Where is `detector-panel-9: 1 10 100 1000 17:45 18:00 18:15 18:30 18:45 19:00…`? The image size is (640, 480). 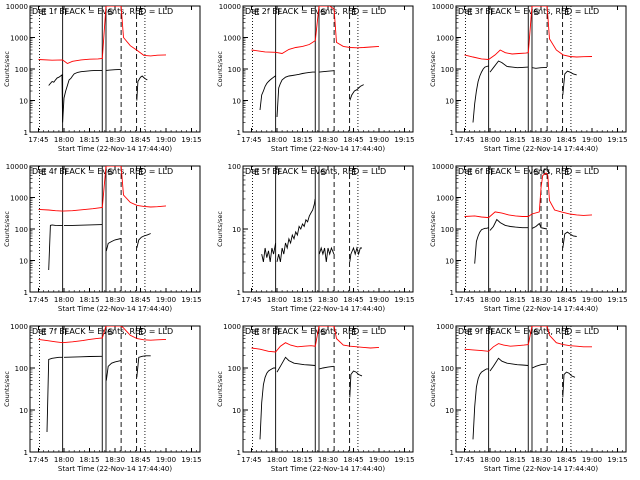
detector-panel-9: 1 10 100 1000 17:45 18:00 18:15 18:30 18:45 19:00… is located at coordinates (528, 398).